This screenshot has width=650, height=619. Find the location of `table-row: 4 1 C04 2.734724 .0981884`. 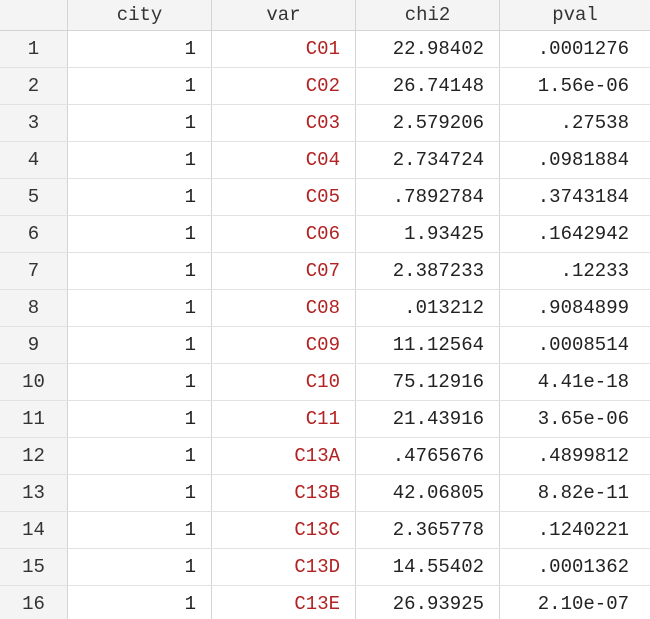

table-row: 4 1 C04 2.734724 .0981884 is located at coordinates (325, 160).